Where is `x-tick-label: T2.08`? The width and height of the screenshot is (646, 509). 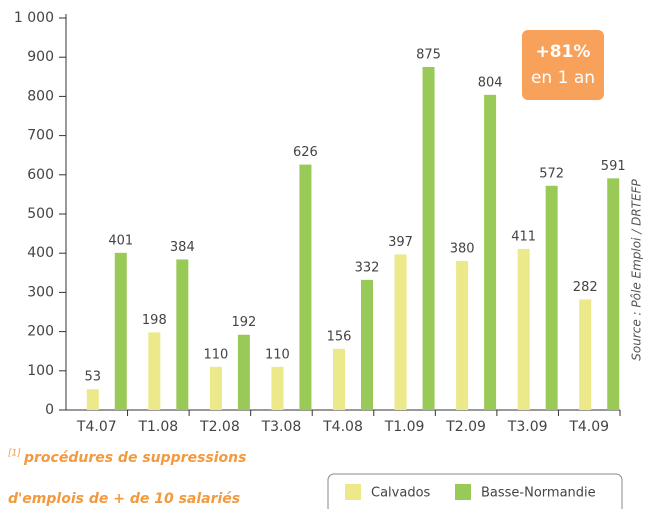
x-tick-label: T2.08 is located at coordinates (219, 427).